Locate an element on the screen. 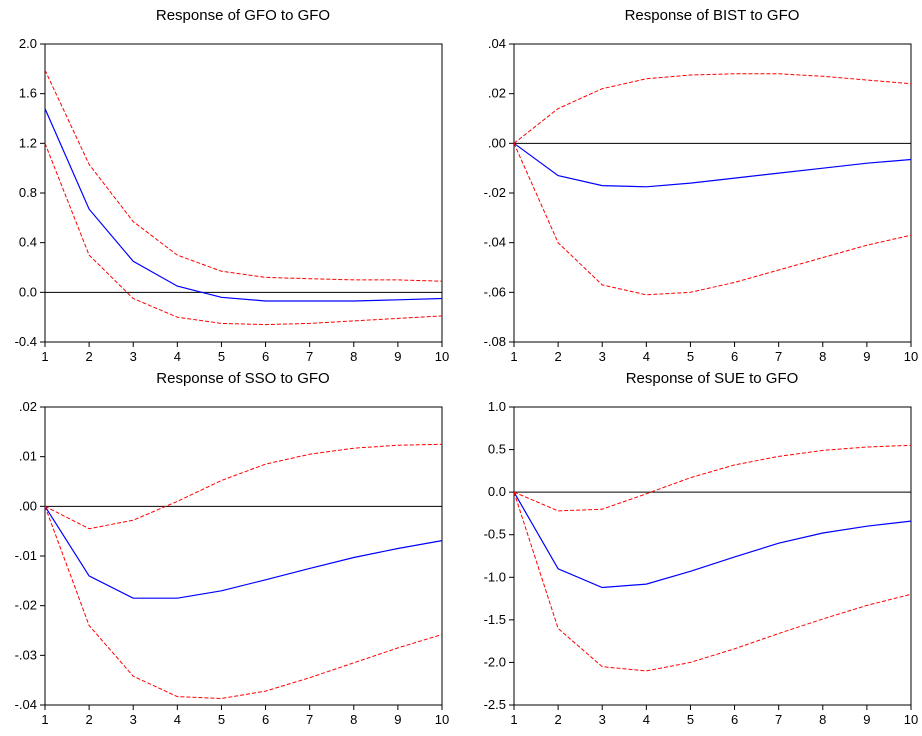 The width and height of the screenshot is (922, 736). y-tick-label: 0.5 is located at coordinates (497, 449).